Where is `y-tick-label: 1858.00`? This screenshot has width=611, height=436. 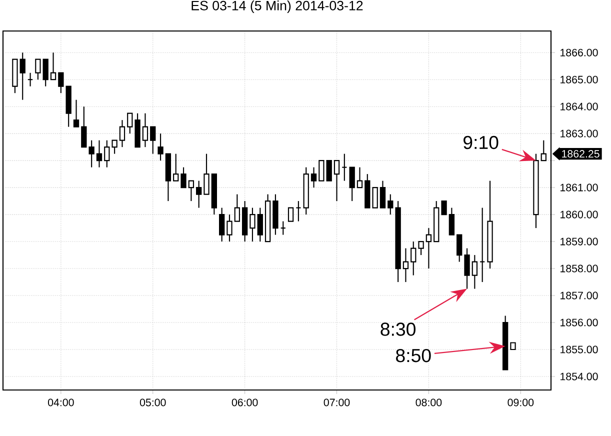
y-tick-label: 1858.00 is located at coordinates (579, 268).